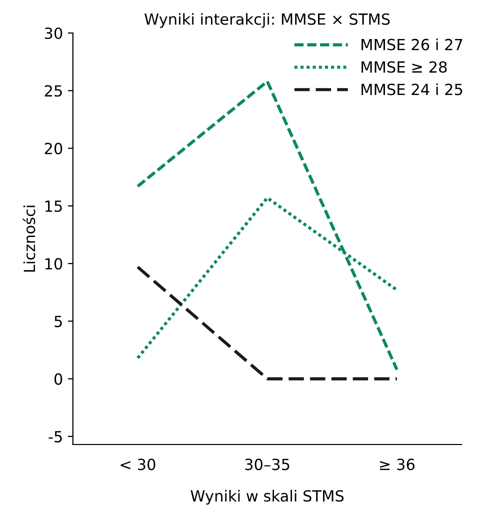 The image size is (486, 508). What do you see at coordinates (138, 464) in the screenshot?
I see `x-tick-label: < 30` at bounding box center [138, 464].